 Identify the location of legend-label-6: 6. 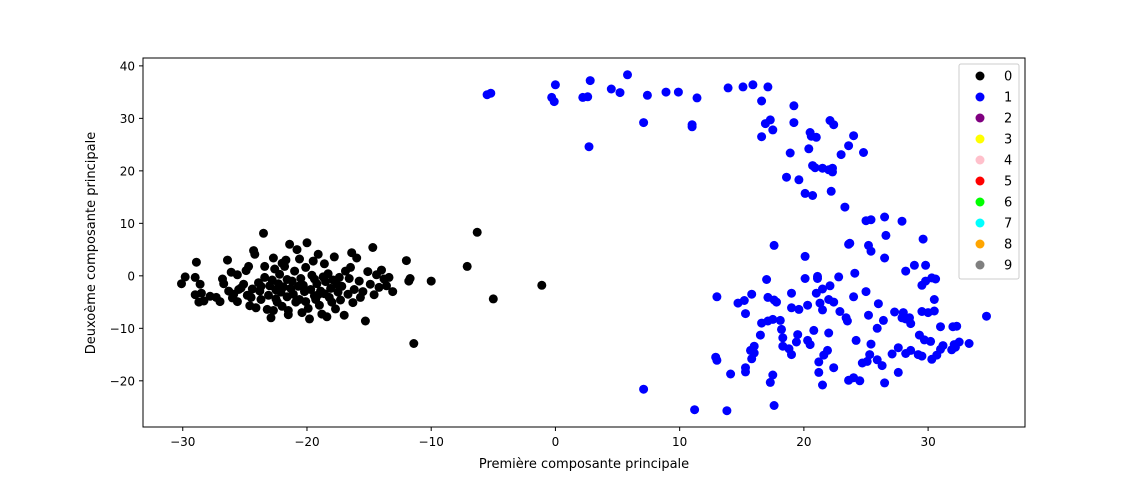
(1008, 203).